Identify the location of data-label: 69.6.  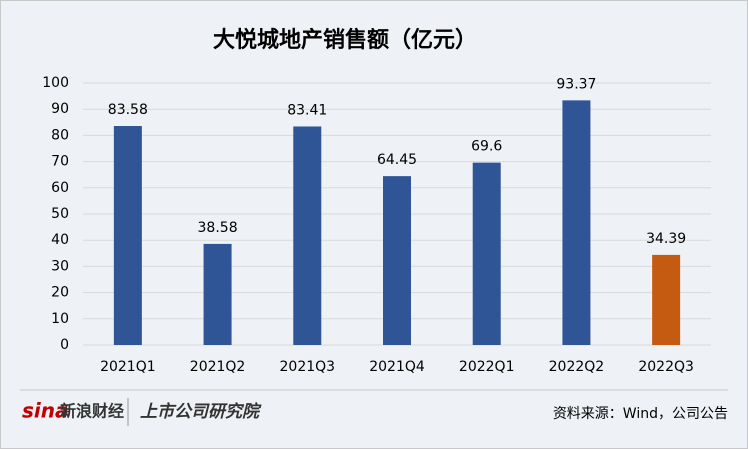
(486, 147).